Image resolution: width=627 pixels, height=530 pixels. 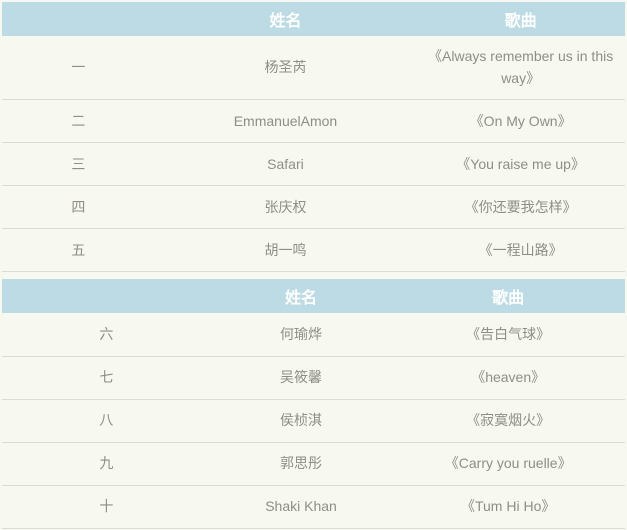 What do you see at coordinates (106, 464) in the screenshot?
I see `rank-cell: 九` at bounding box center [106, 464].